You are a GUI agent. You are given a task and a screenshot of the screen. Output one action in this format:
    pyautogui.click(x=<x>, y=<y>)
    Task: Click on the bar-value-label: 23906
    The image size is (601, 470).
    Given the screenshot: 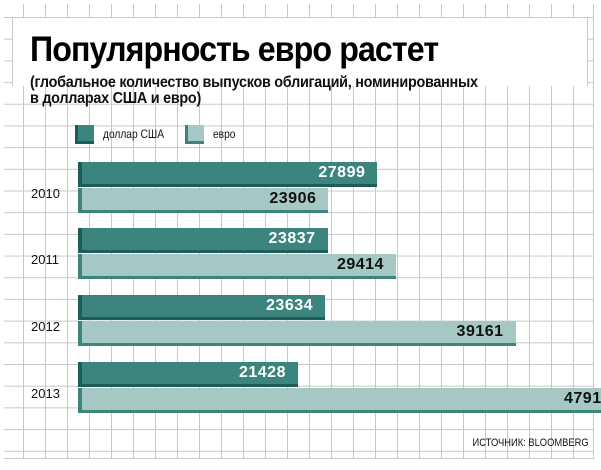 What is the action you would take?
    pyautogui.click(x=293, y=198)
    